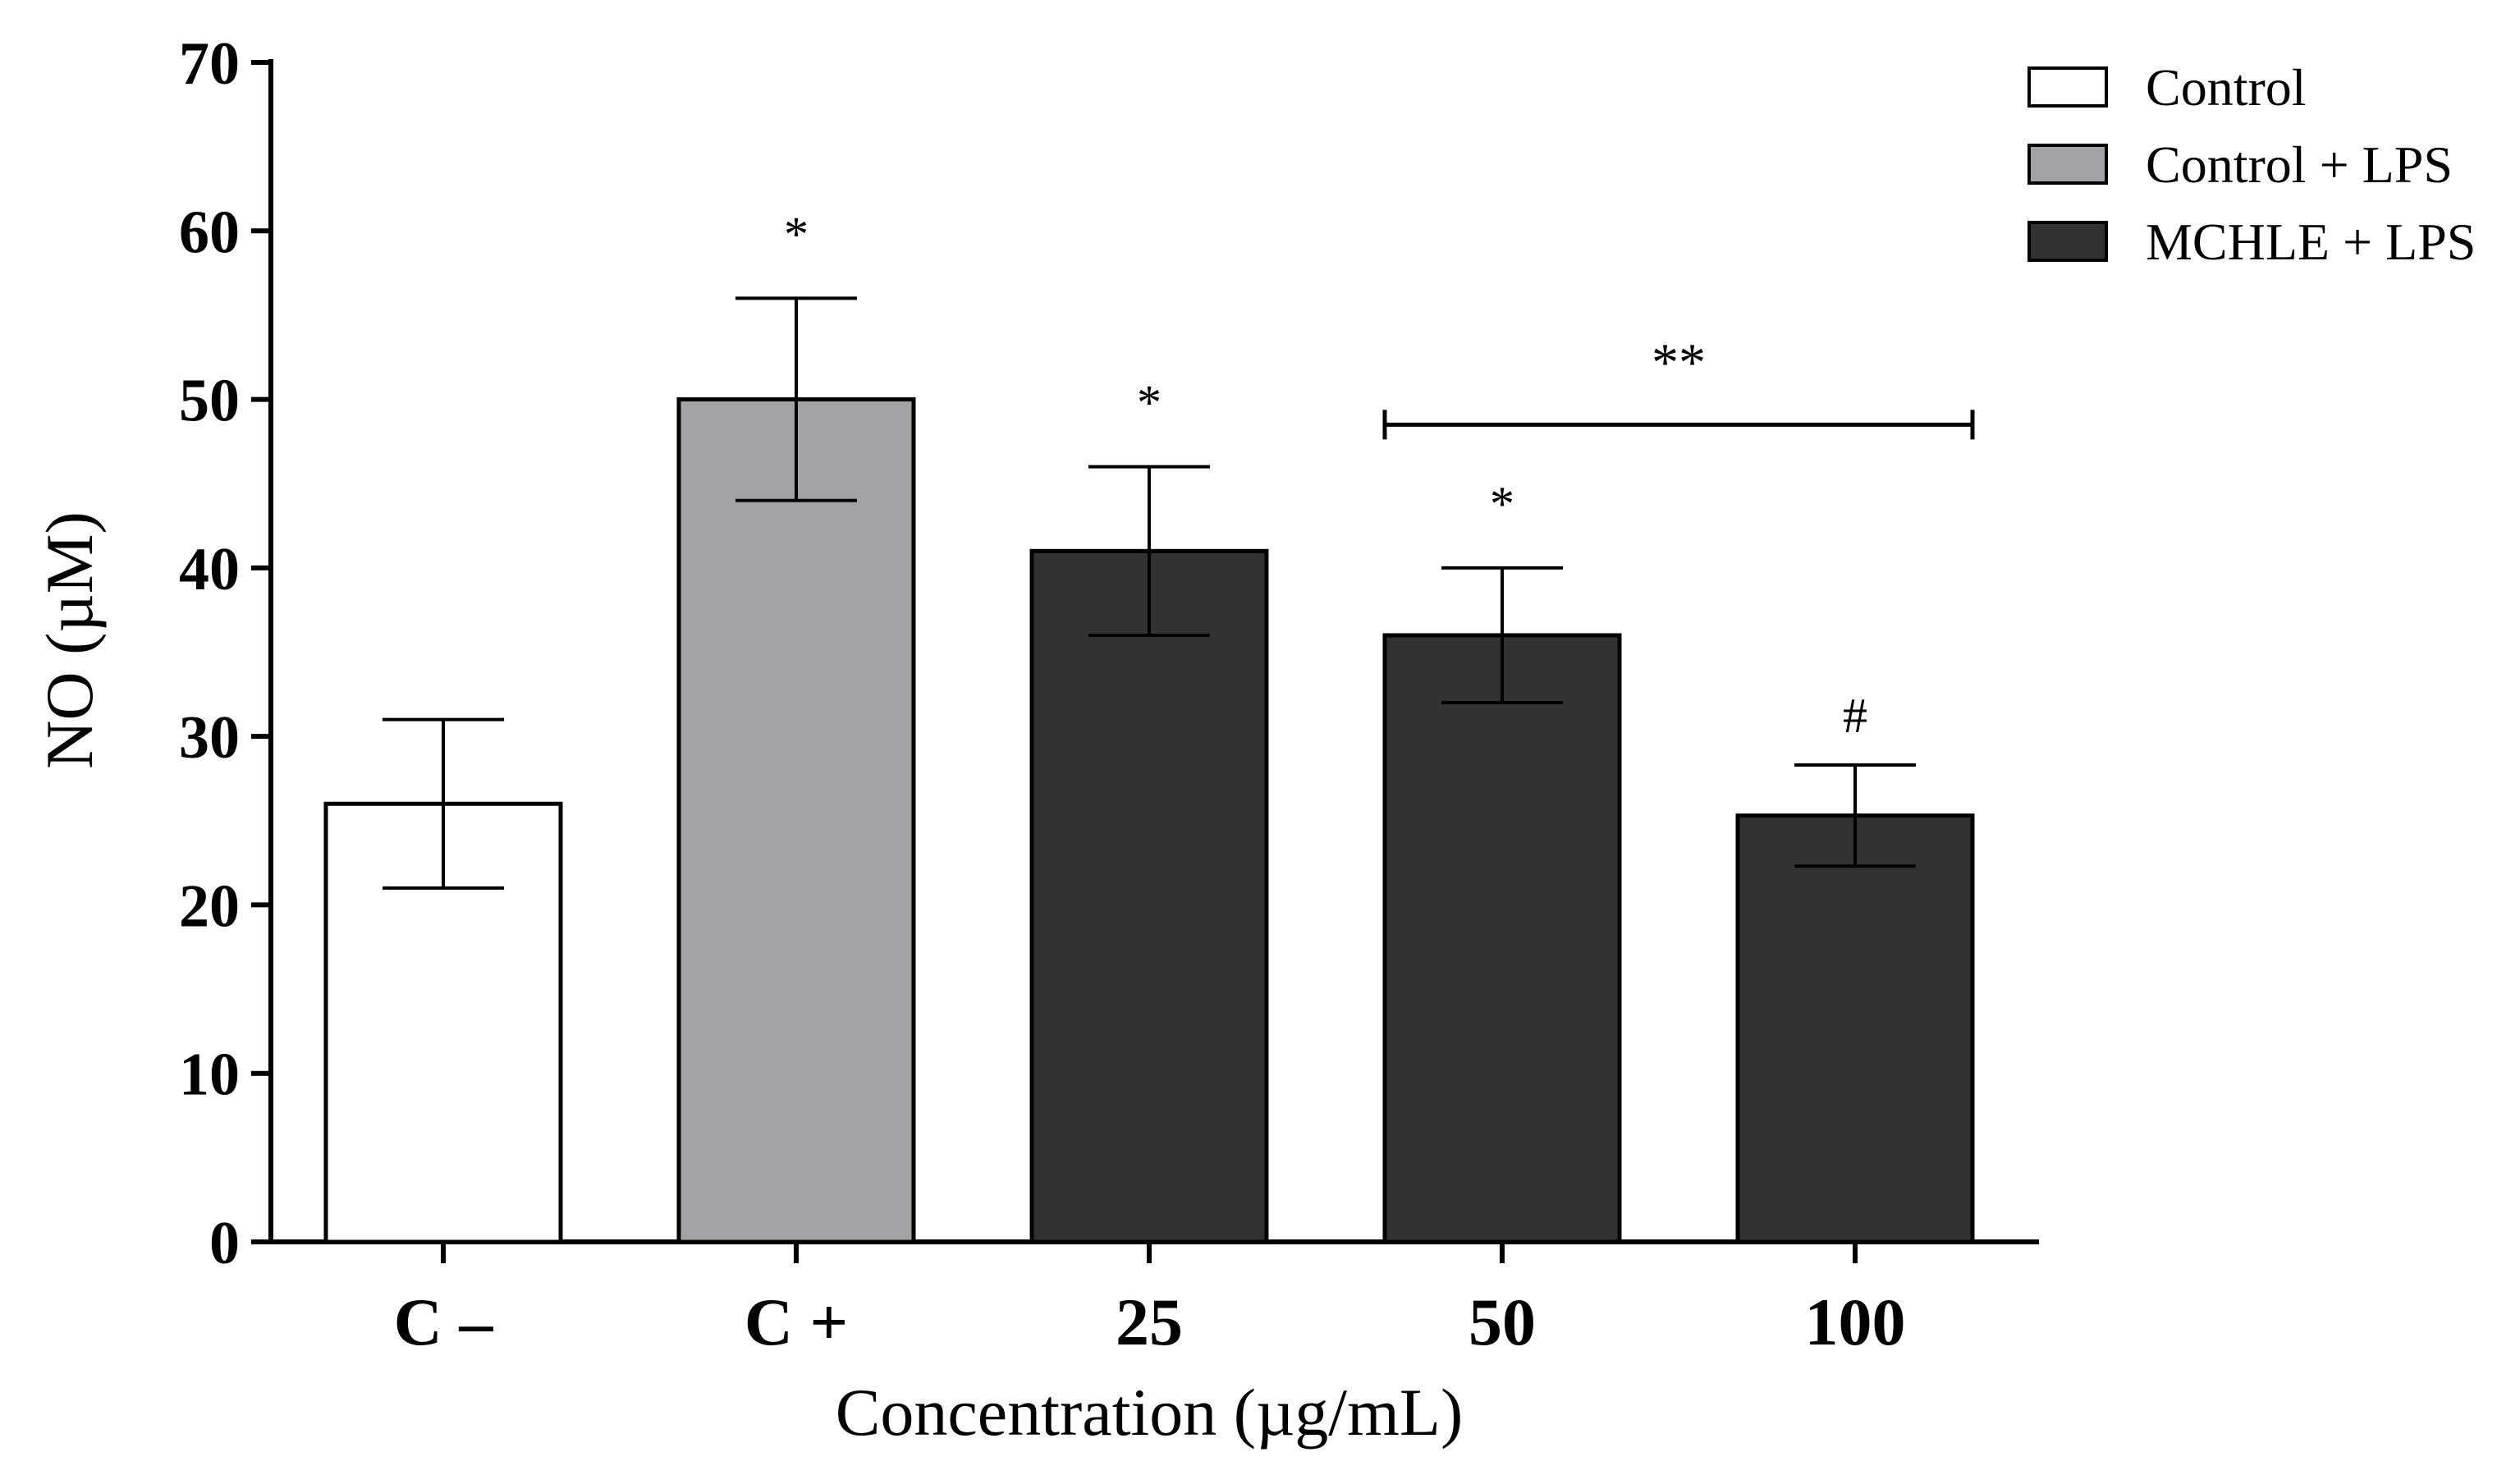 This screenshot has width=2520, height=1475. I want to click on y-tick-label: 60, so click(209, 232).